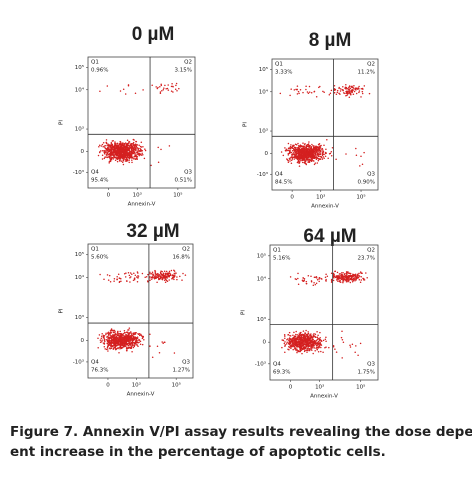 Image resolution: width=472 pixels, height=491 pixels. Describe the element at coordinates (108, 386) in the screenshot. I see `x-tick-label: 0` at that location.